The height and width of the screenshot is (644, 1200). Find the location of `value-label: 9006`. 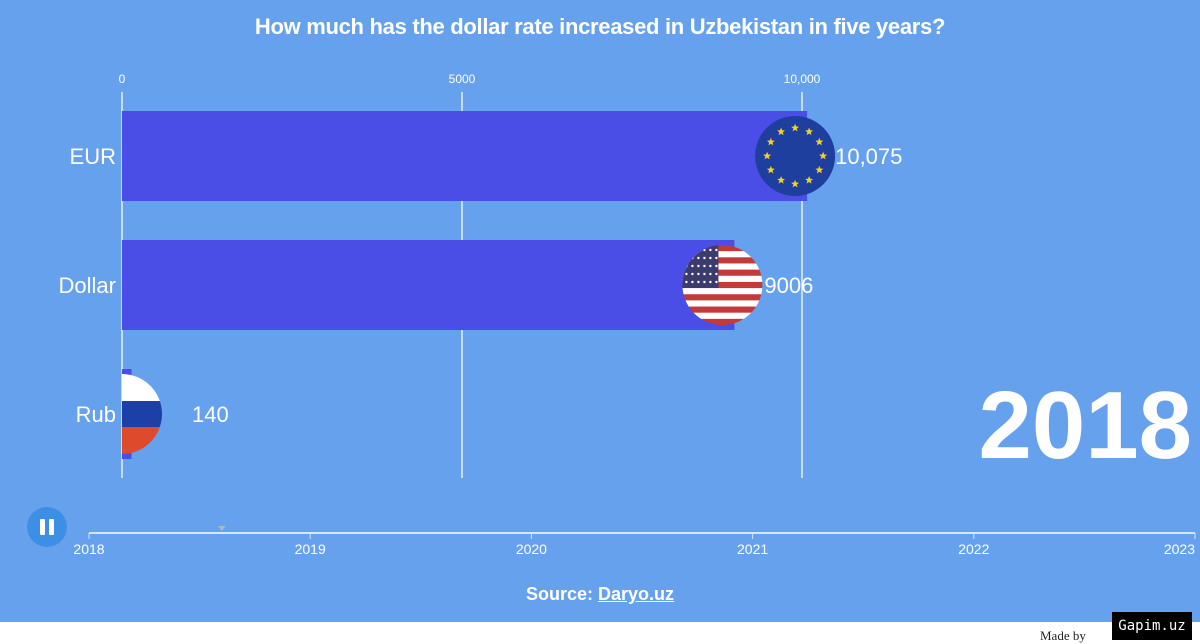

value-label: 9006 is located at coordinates (788, 285).